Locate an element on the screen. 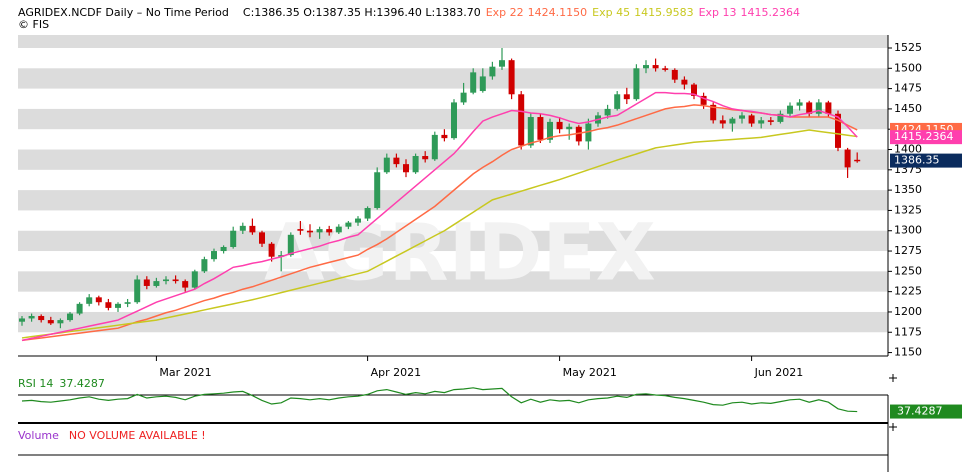 This screenshot has width=973, height=472. legend-value: 1415.2364 is located at coordinates (771, 12).